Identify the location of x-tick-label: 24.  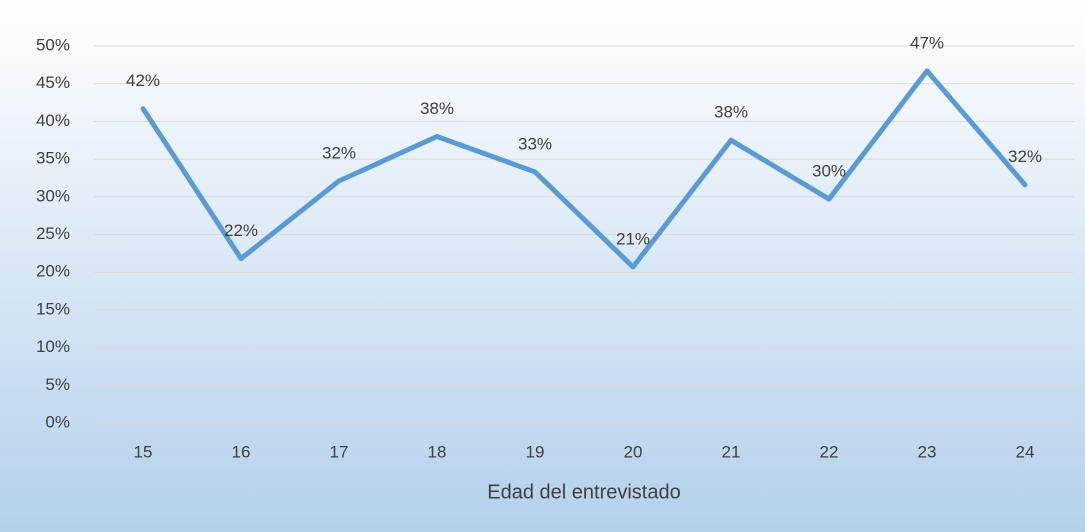
(1025, 451).